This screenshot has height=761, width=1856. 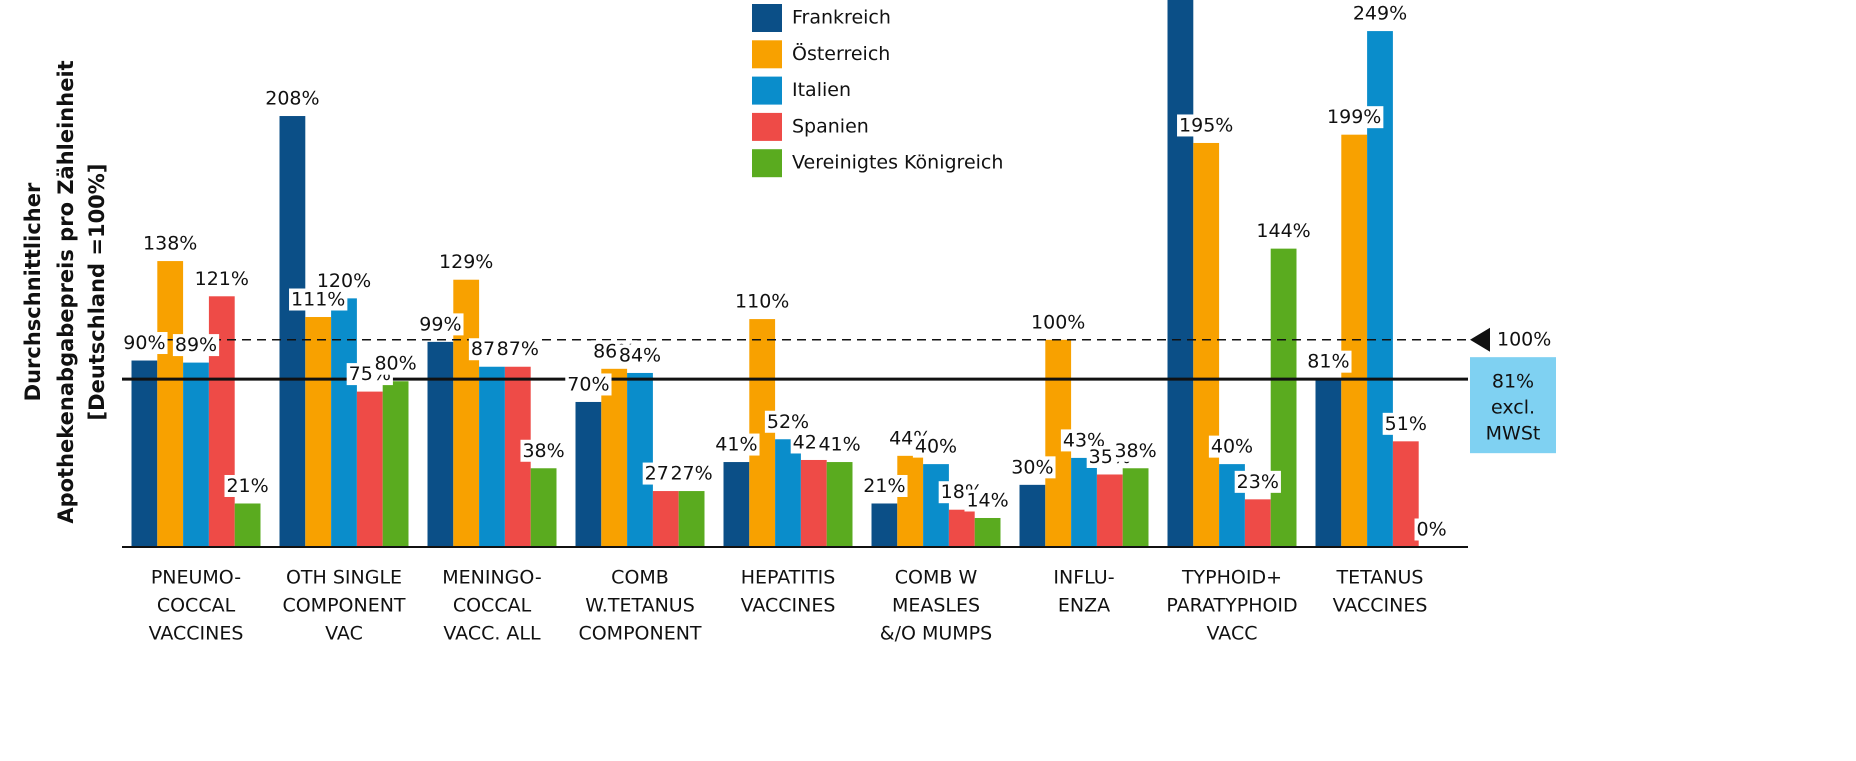 What do you see at coordinates (343, 606) in the screenshot?
I see `x-tick-label: COMPONENT` at bounding box center [343, 606].